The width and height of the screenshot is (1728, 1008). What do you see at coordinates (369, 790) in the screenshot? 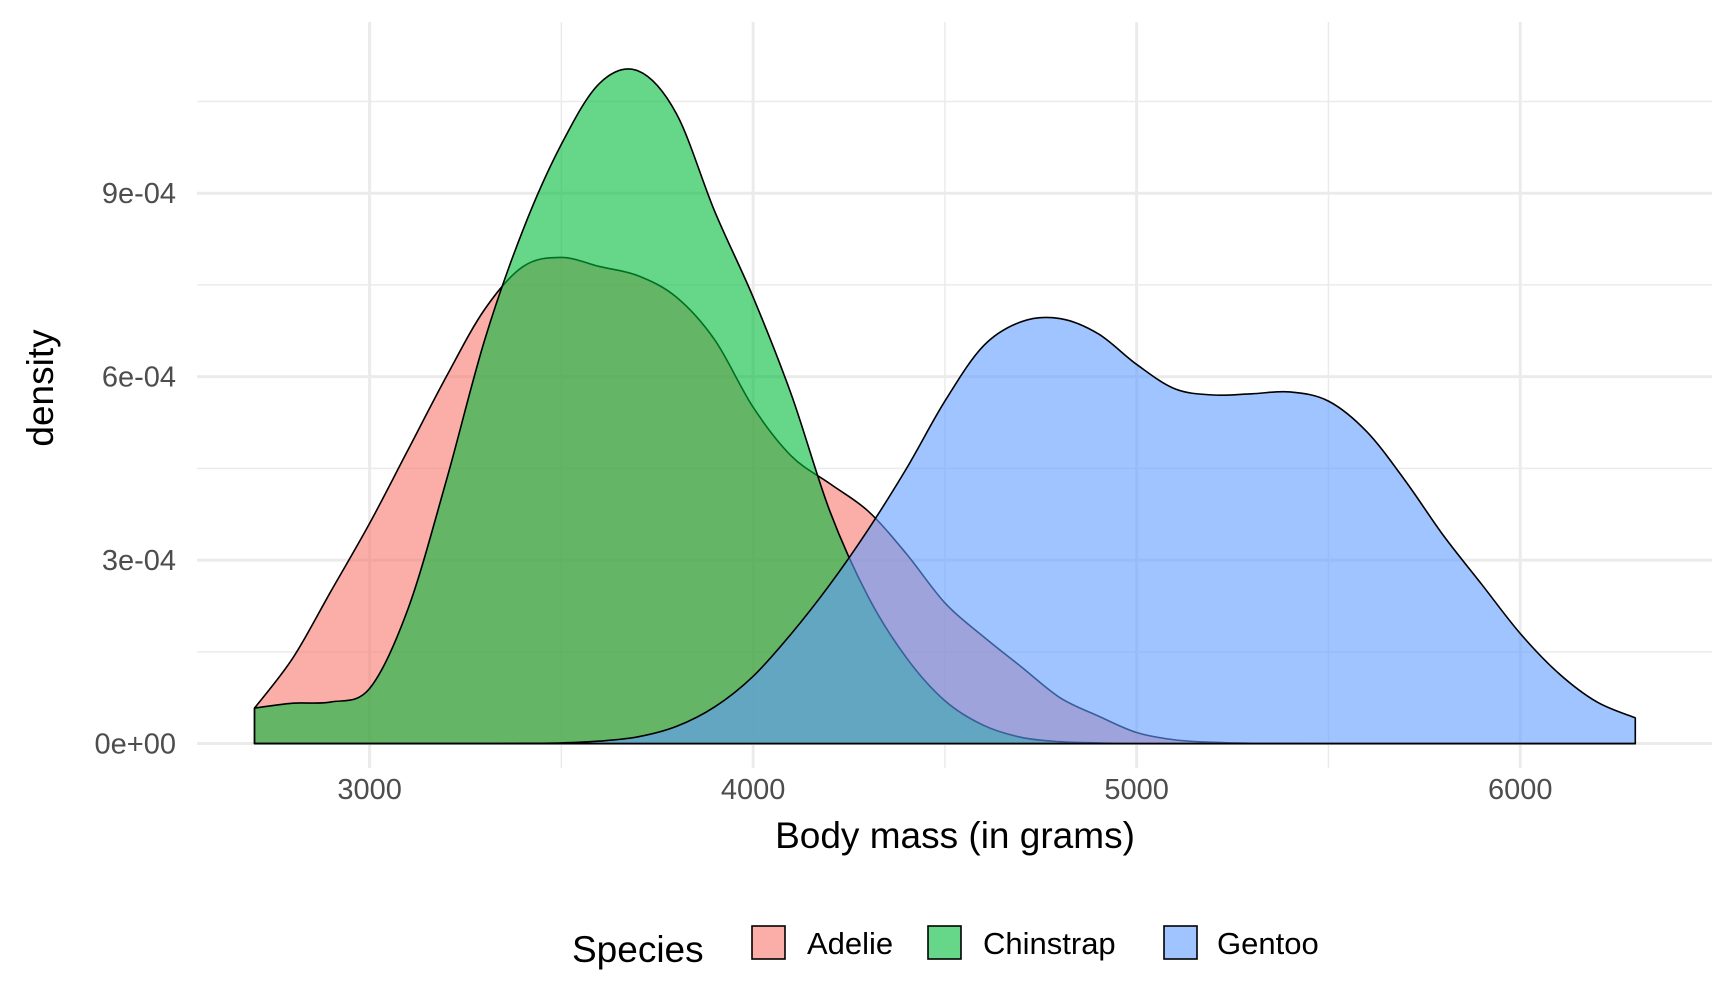
I see `x-tick-label: 3000` at bounding box center [369, 790].